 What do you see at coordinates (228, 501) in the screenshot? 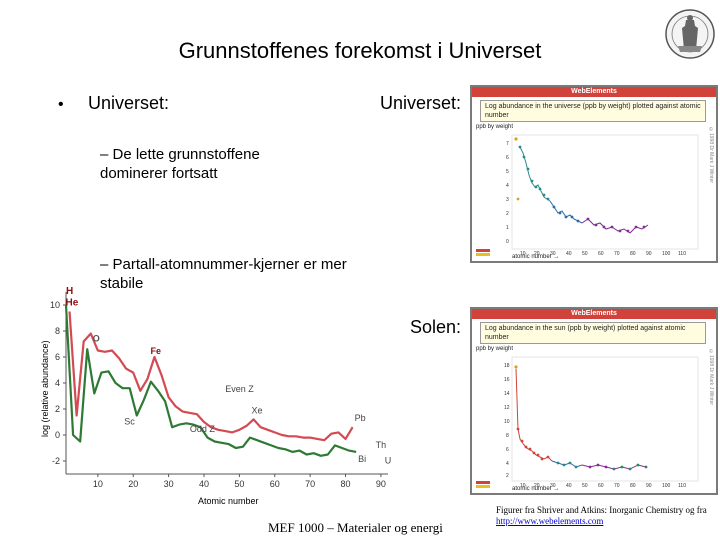
I see `chart-xlabel: Atomic number` at bounding box center [228, 501].